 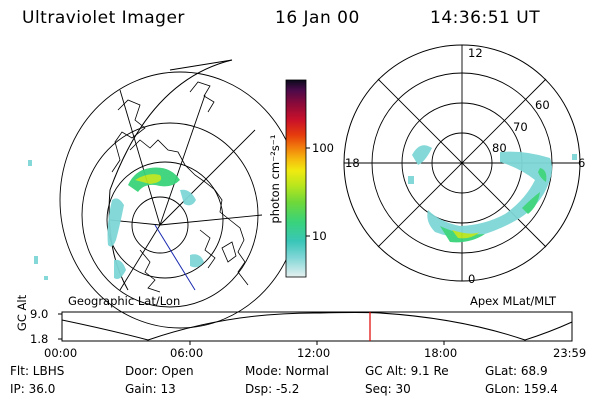 I want to click on timeline-xtick-1200: 12:00, so click(x=314, y=353).